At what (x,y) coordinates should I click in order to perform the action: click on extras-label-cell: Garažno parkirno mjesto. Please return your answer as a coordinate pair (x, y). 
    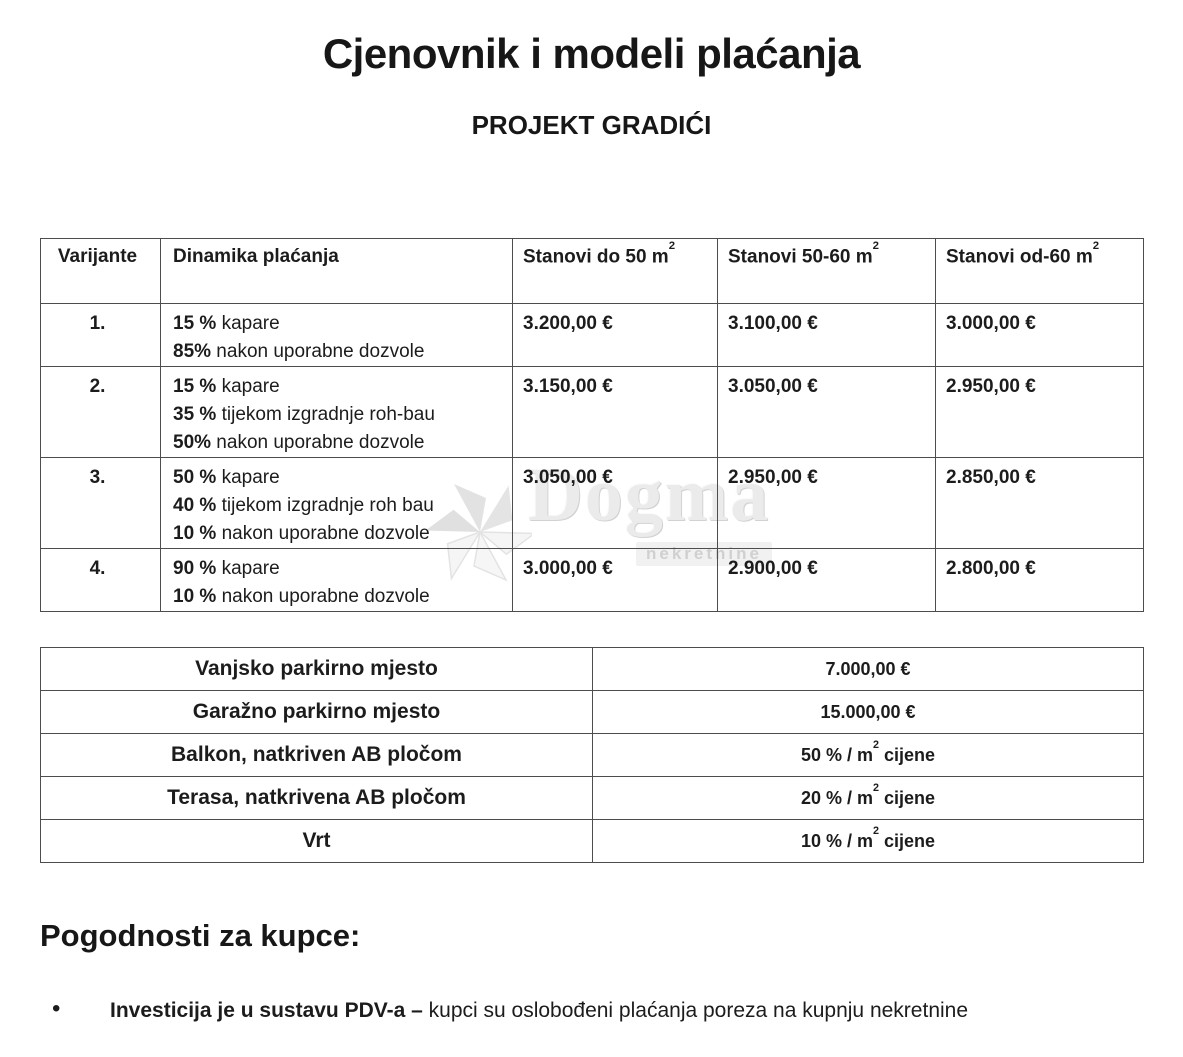
    Looking at the image, I should click on (316, 712).